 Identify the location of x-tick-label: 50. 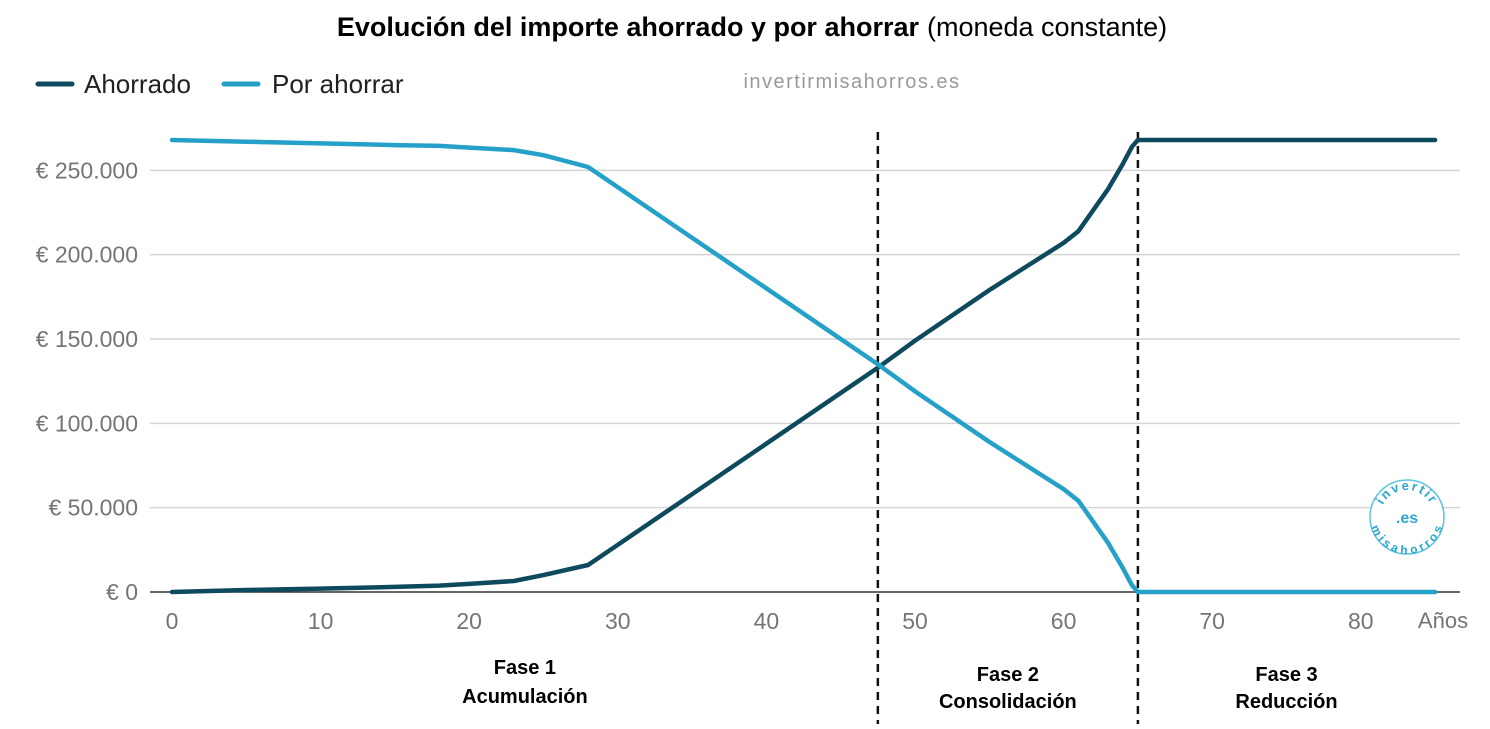
(915, 621).